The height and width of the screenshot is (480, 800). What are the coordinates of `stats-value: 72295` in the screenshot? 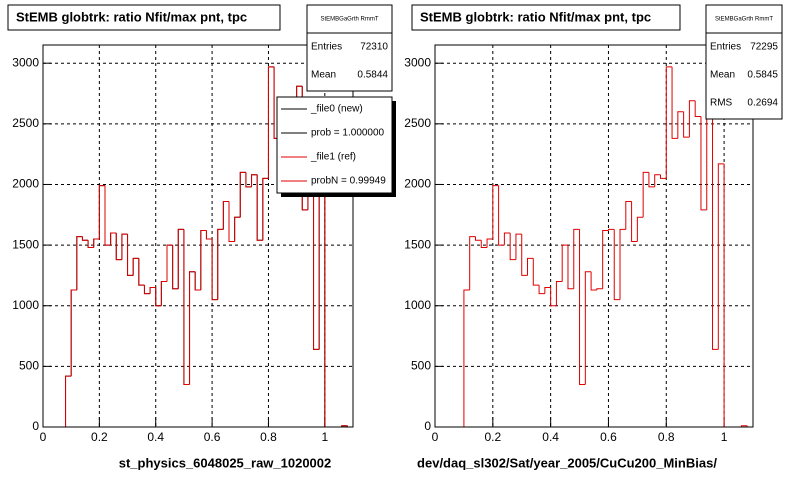 It's located at (764, 47).